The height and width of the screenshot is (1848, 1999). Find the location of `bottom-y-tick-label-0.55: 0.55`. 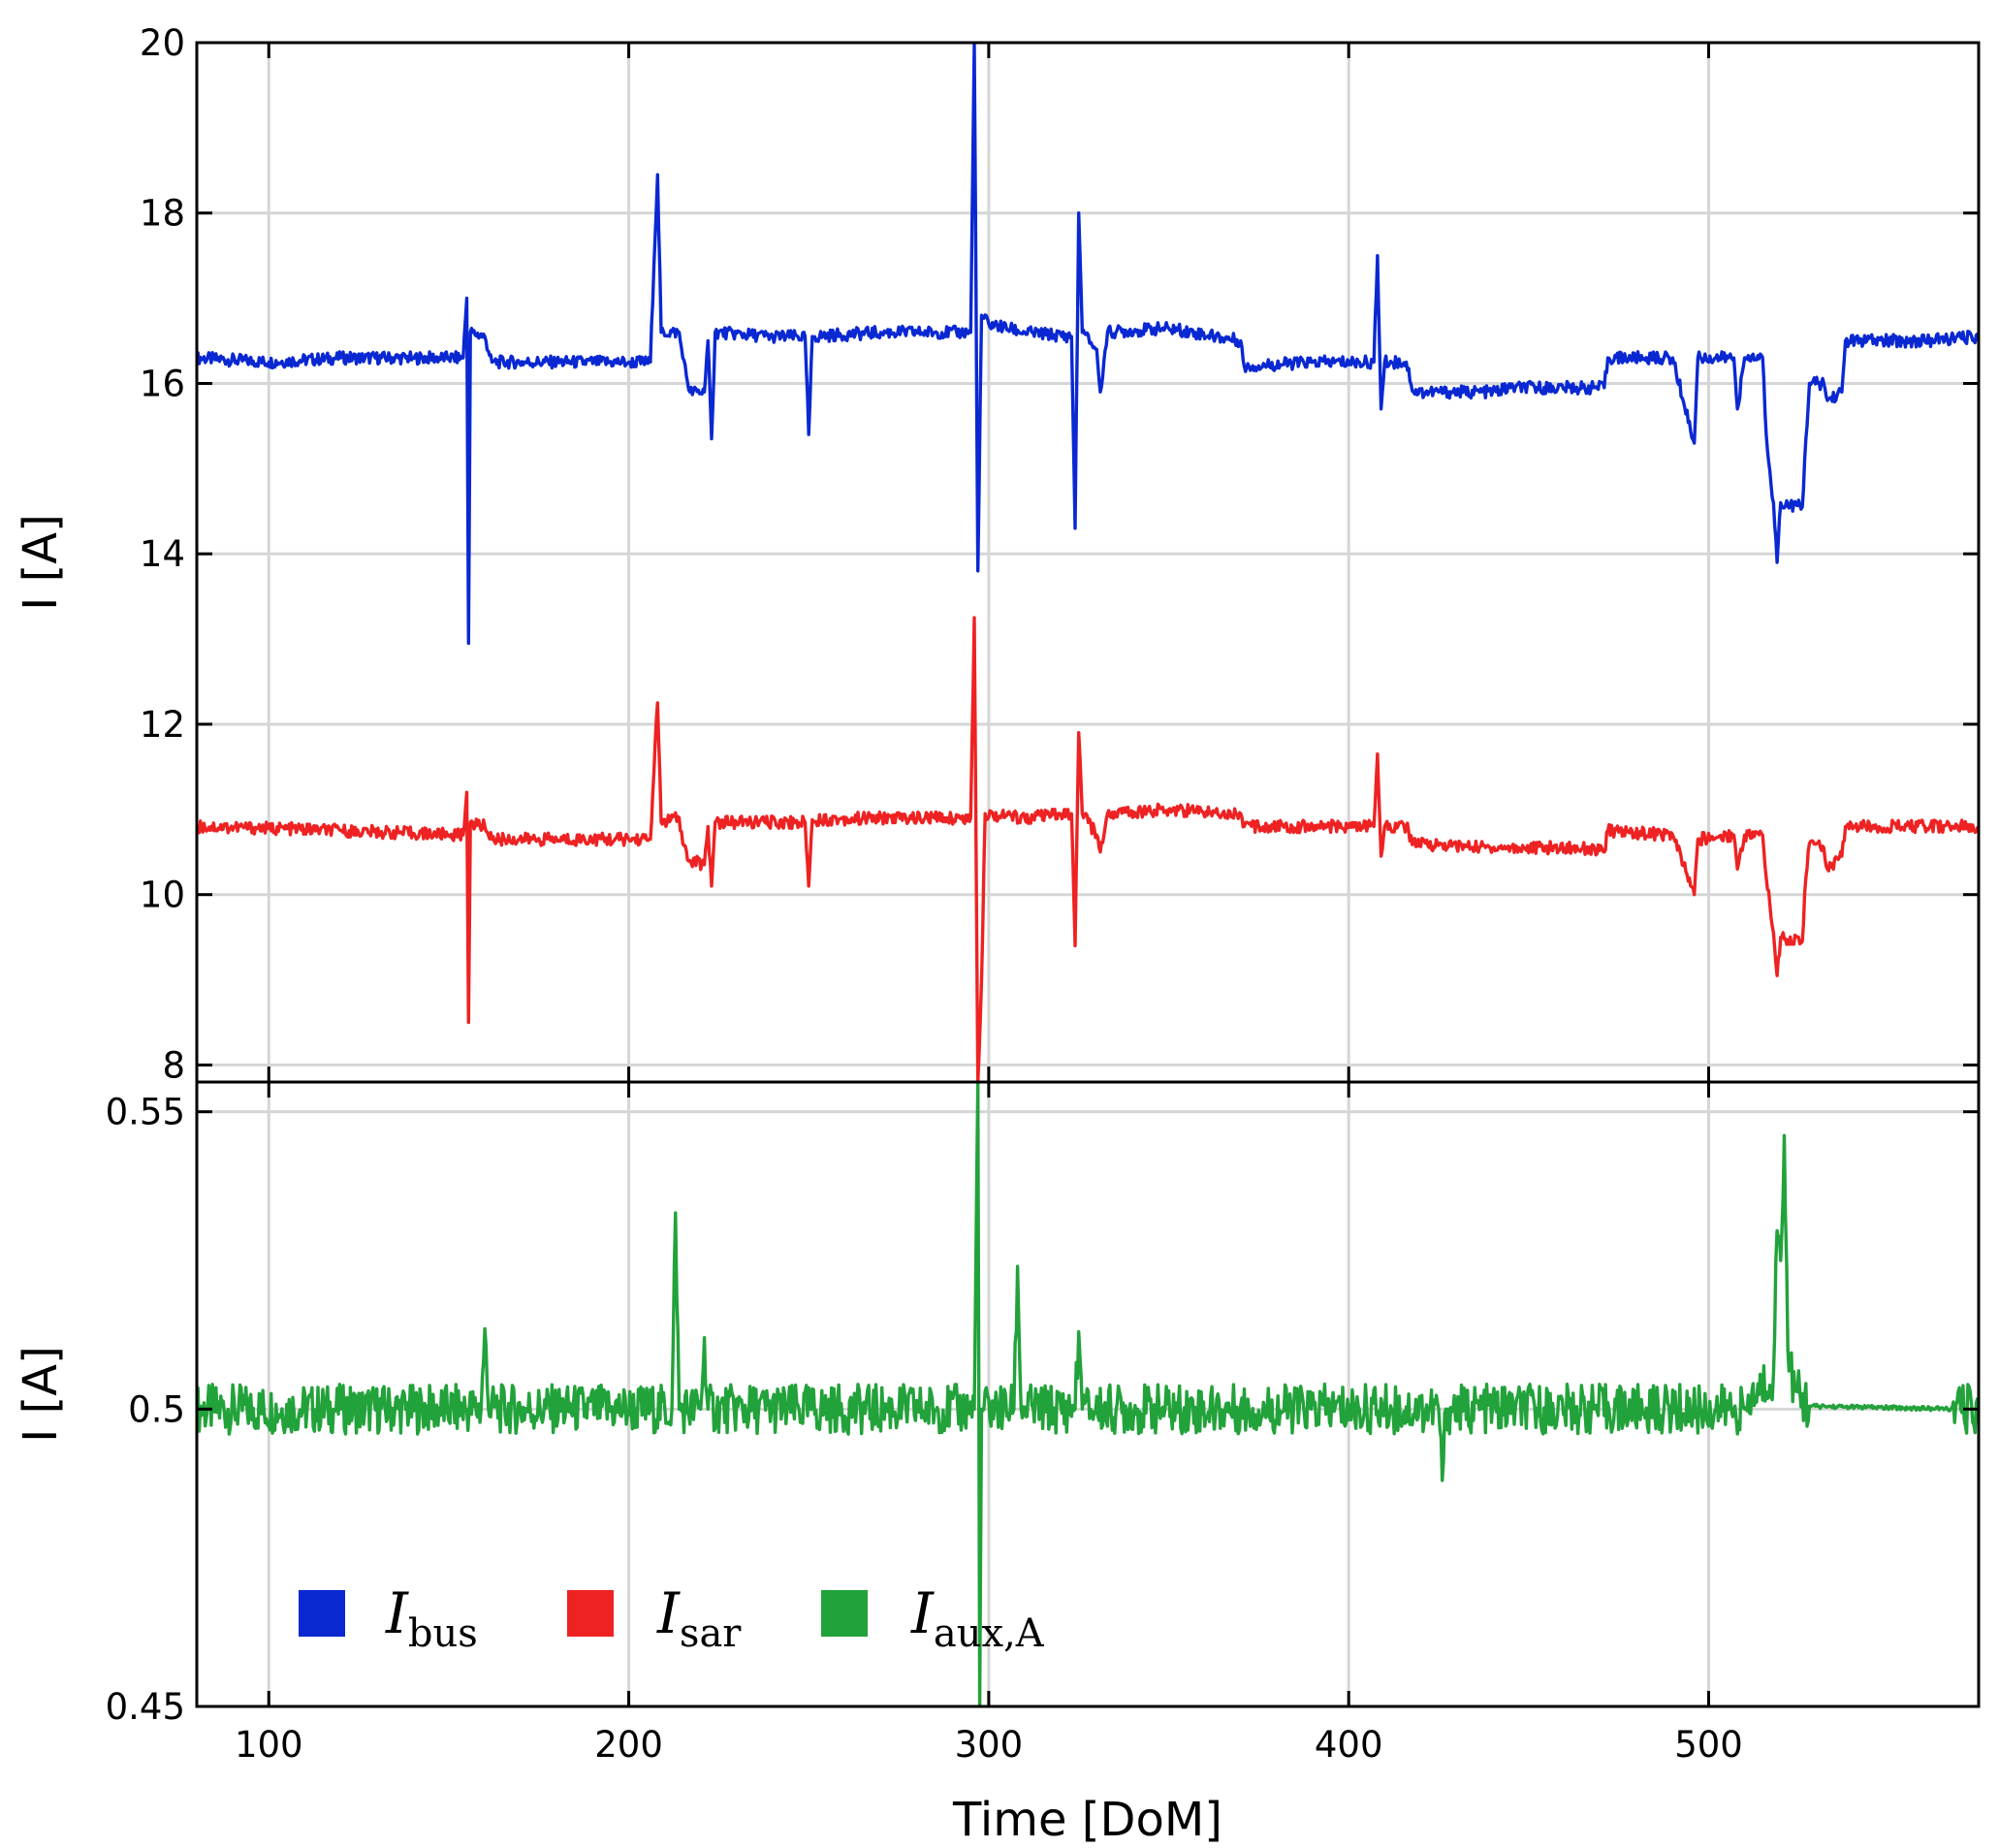

bottom-y-tick-label-0.55: 0.55 is located at coordinates (146, 1112).